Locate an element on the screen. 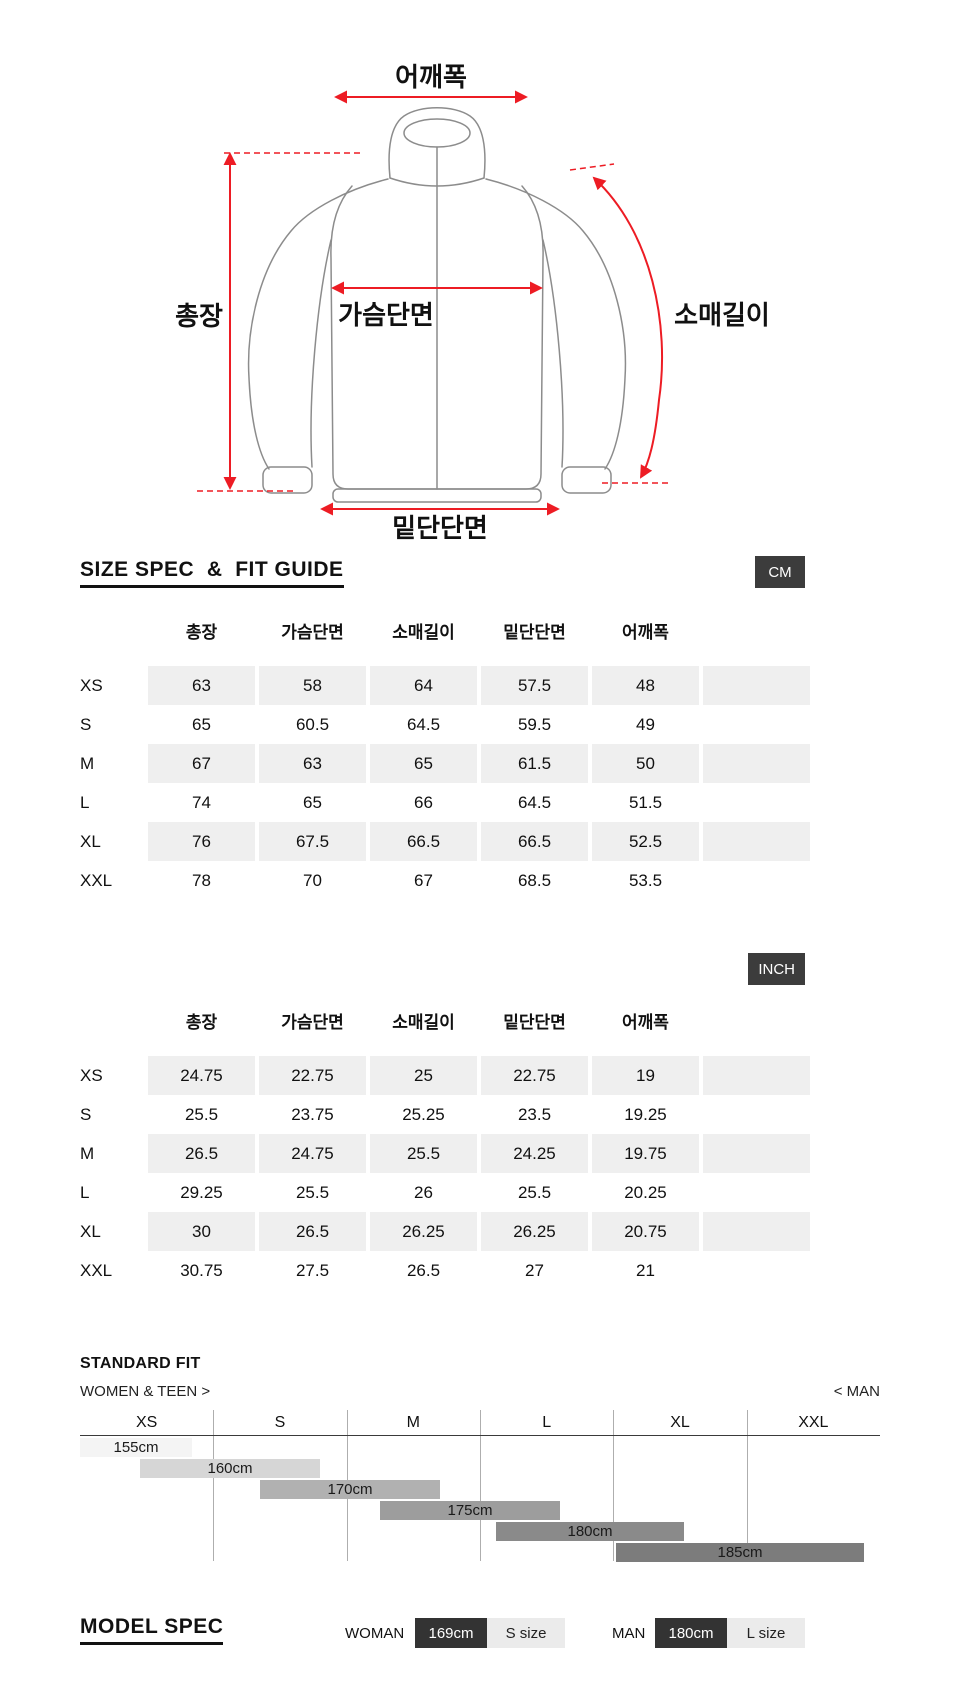 The height and width of the screenshot is (1705, 960). table-row: M 26.5 24.75 25.5 24.25 19.75 is located at coordinates (445, 1153).